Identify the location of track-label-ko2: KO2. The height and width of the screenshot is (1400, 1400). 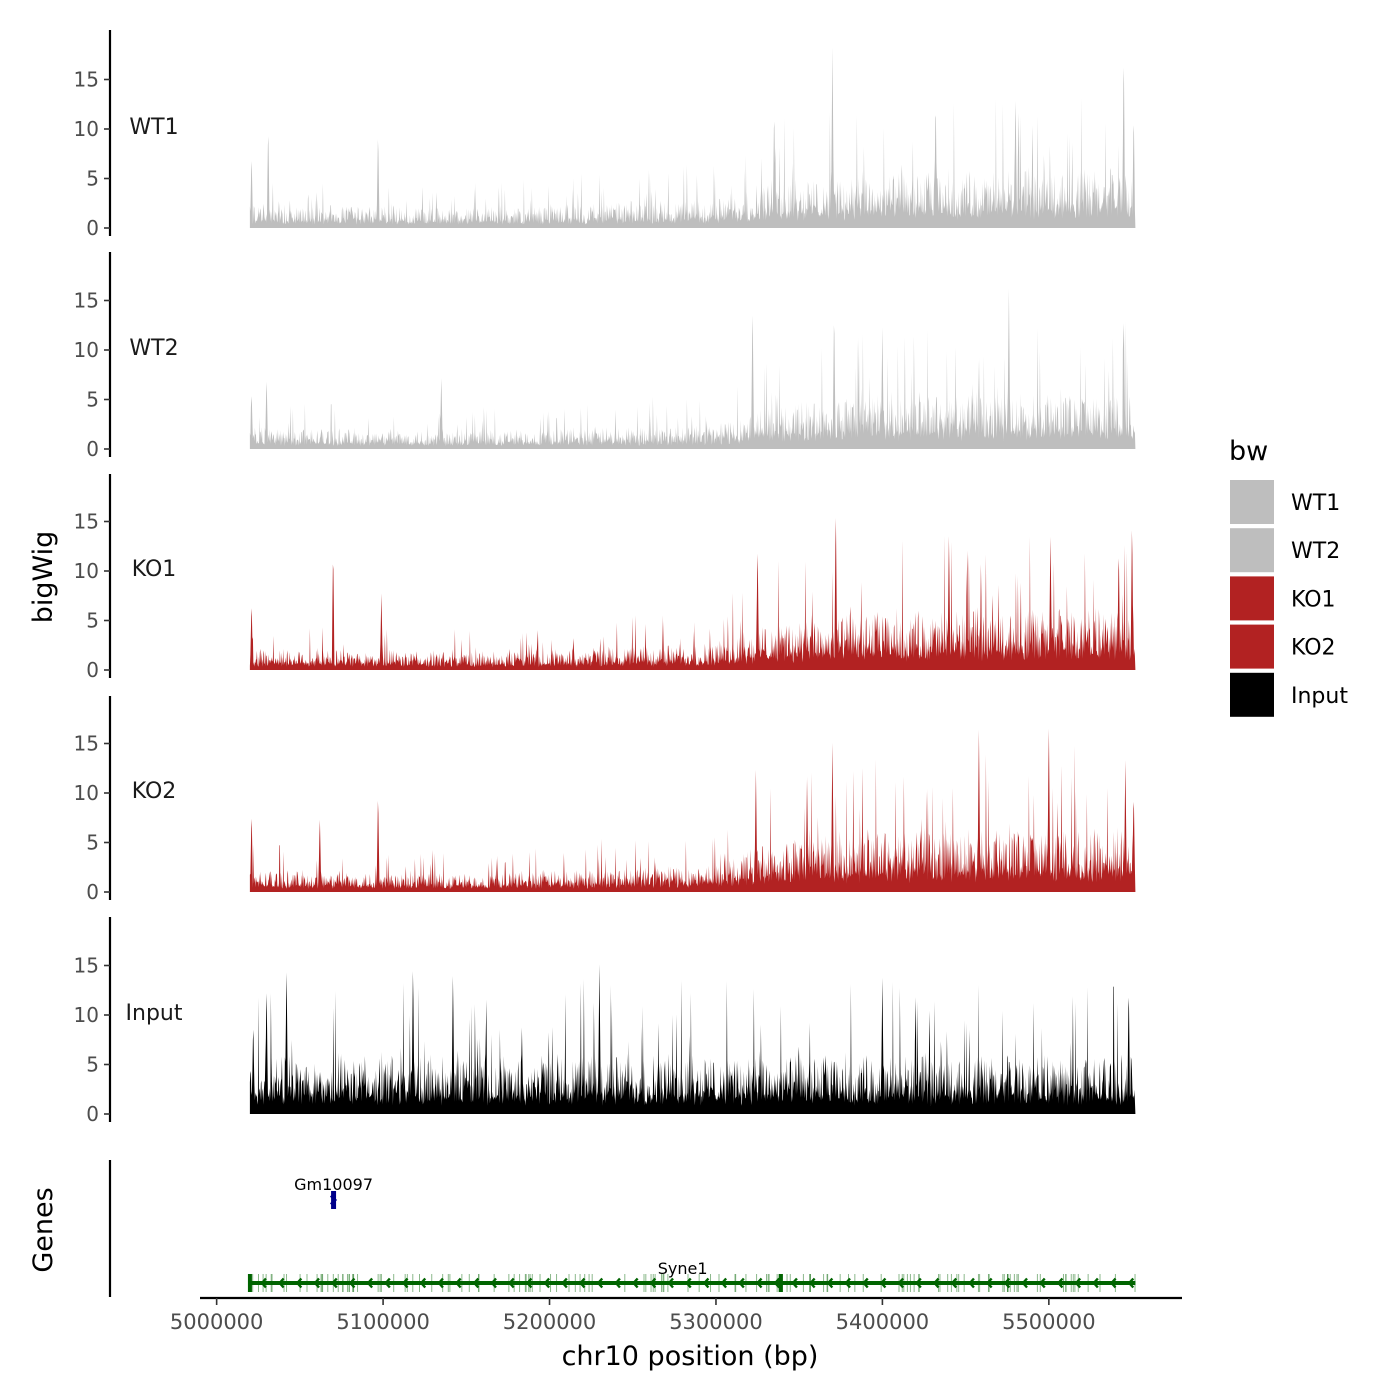
(154, 791).